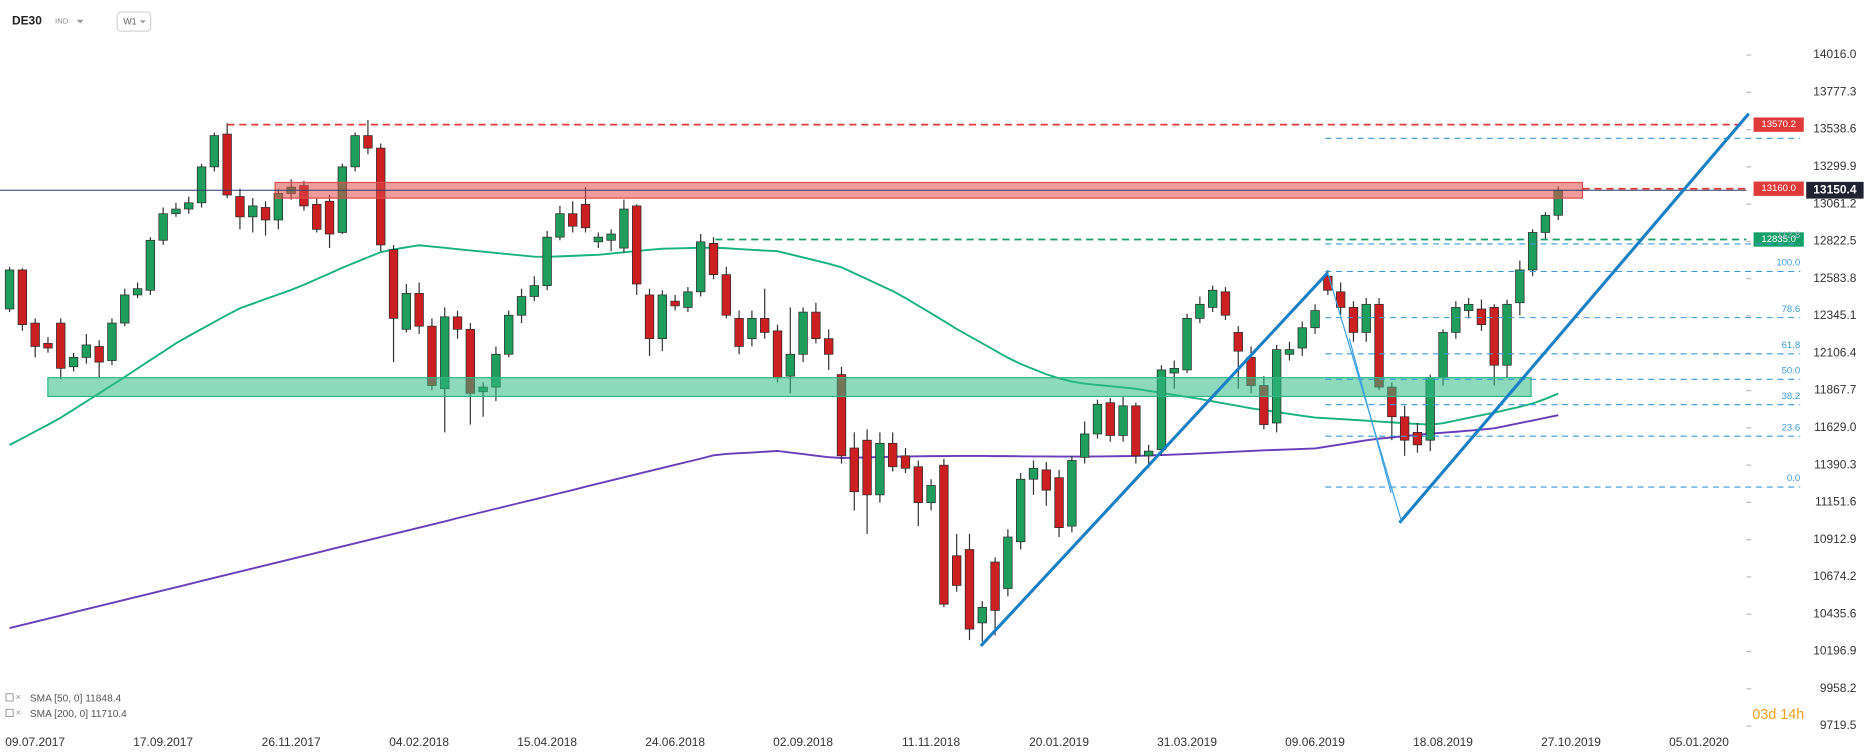  I want to click on y-tick-label: 13777.3, so click(1835, 91).